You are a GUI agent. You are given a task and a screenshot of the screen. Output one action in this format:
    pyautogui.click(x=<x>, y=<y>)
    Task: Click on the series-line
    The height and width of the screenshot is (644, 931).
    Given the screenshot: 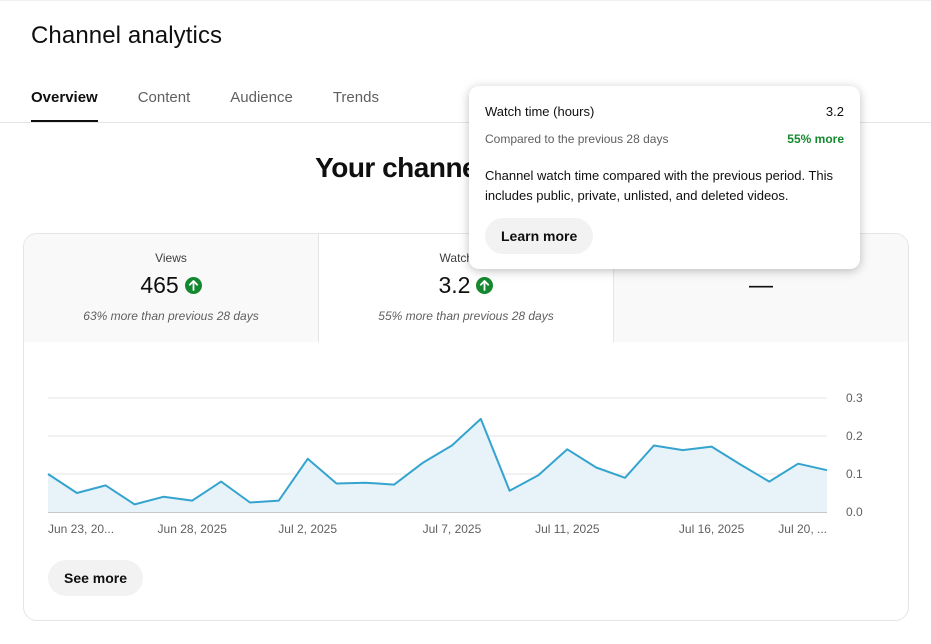 What is the action you would take?
    pyautogui.click(x=437, y=461)
    